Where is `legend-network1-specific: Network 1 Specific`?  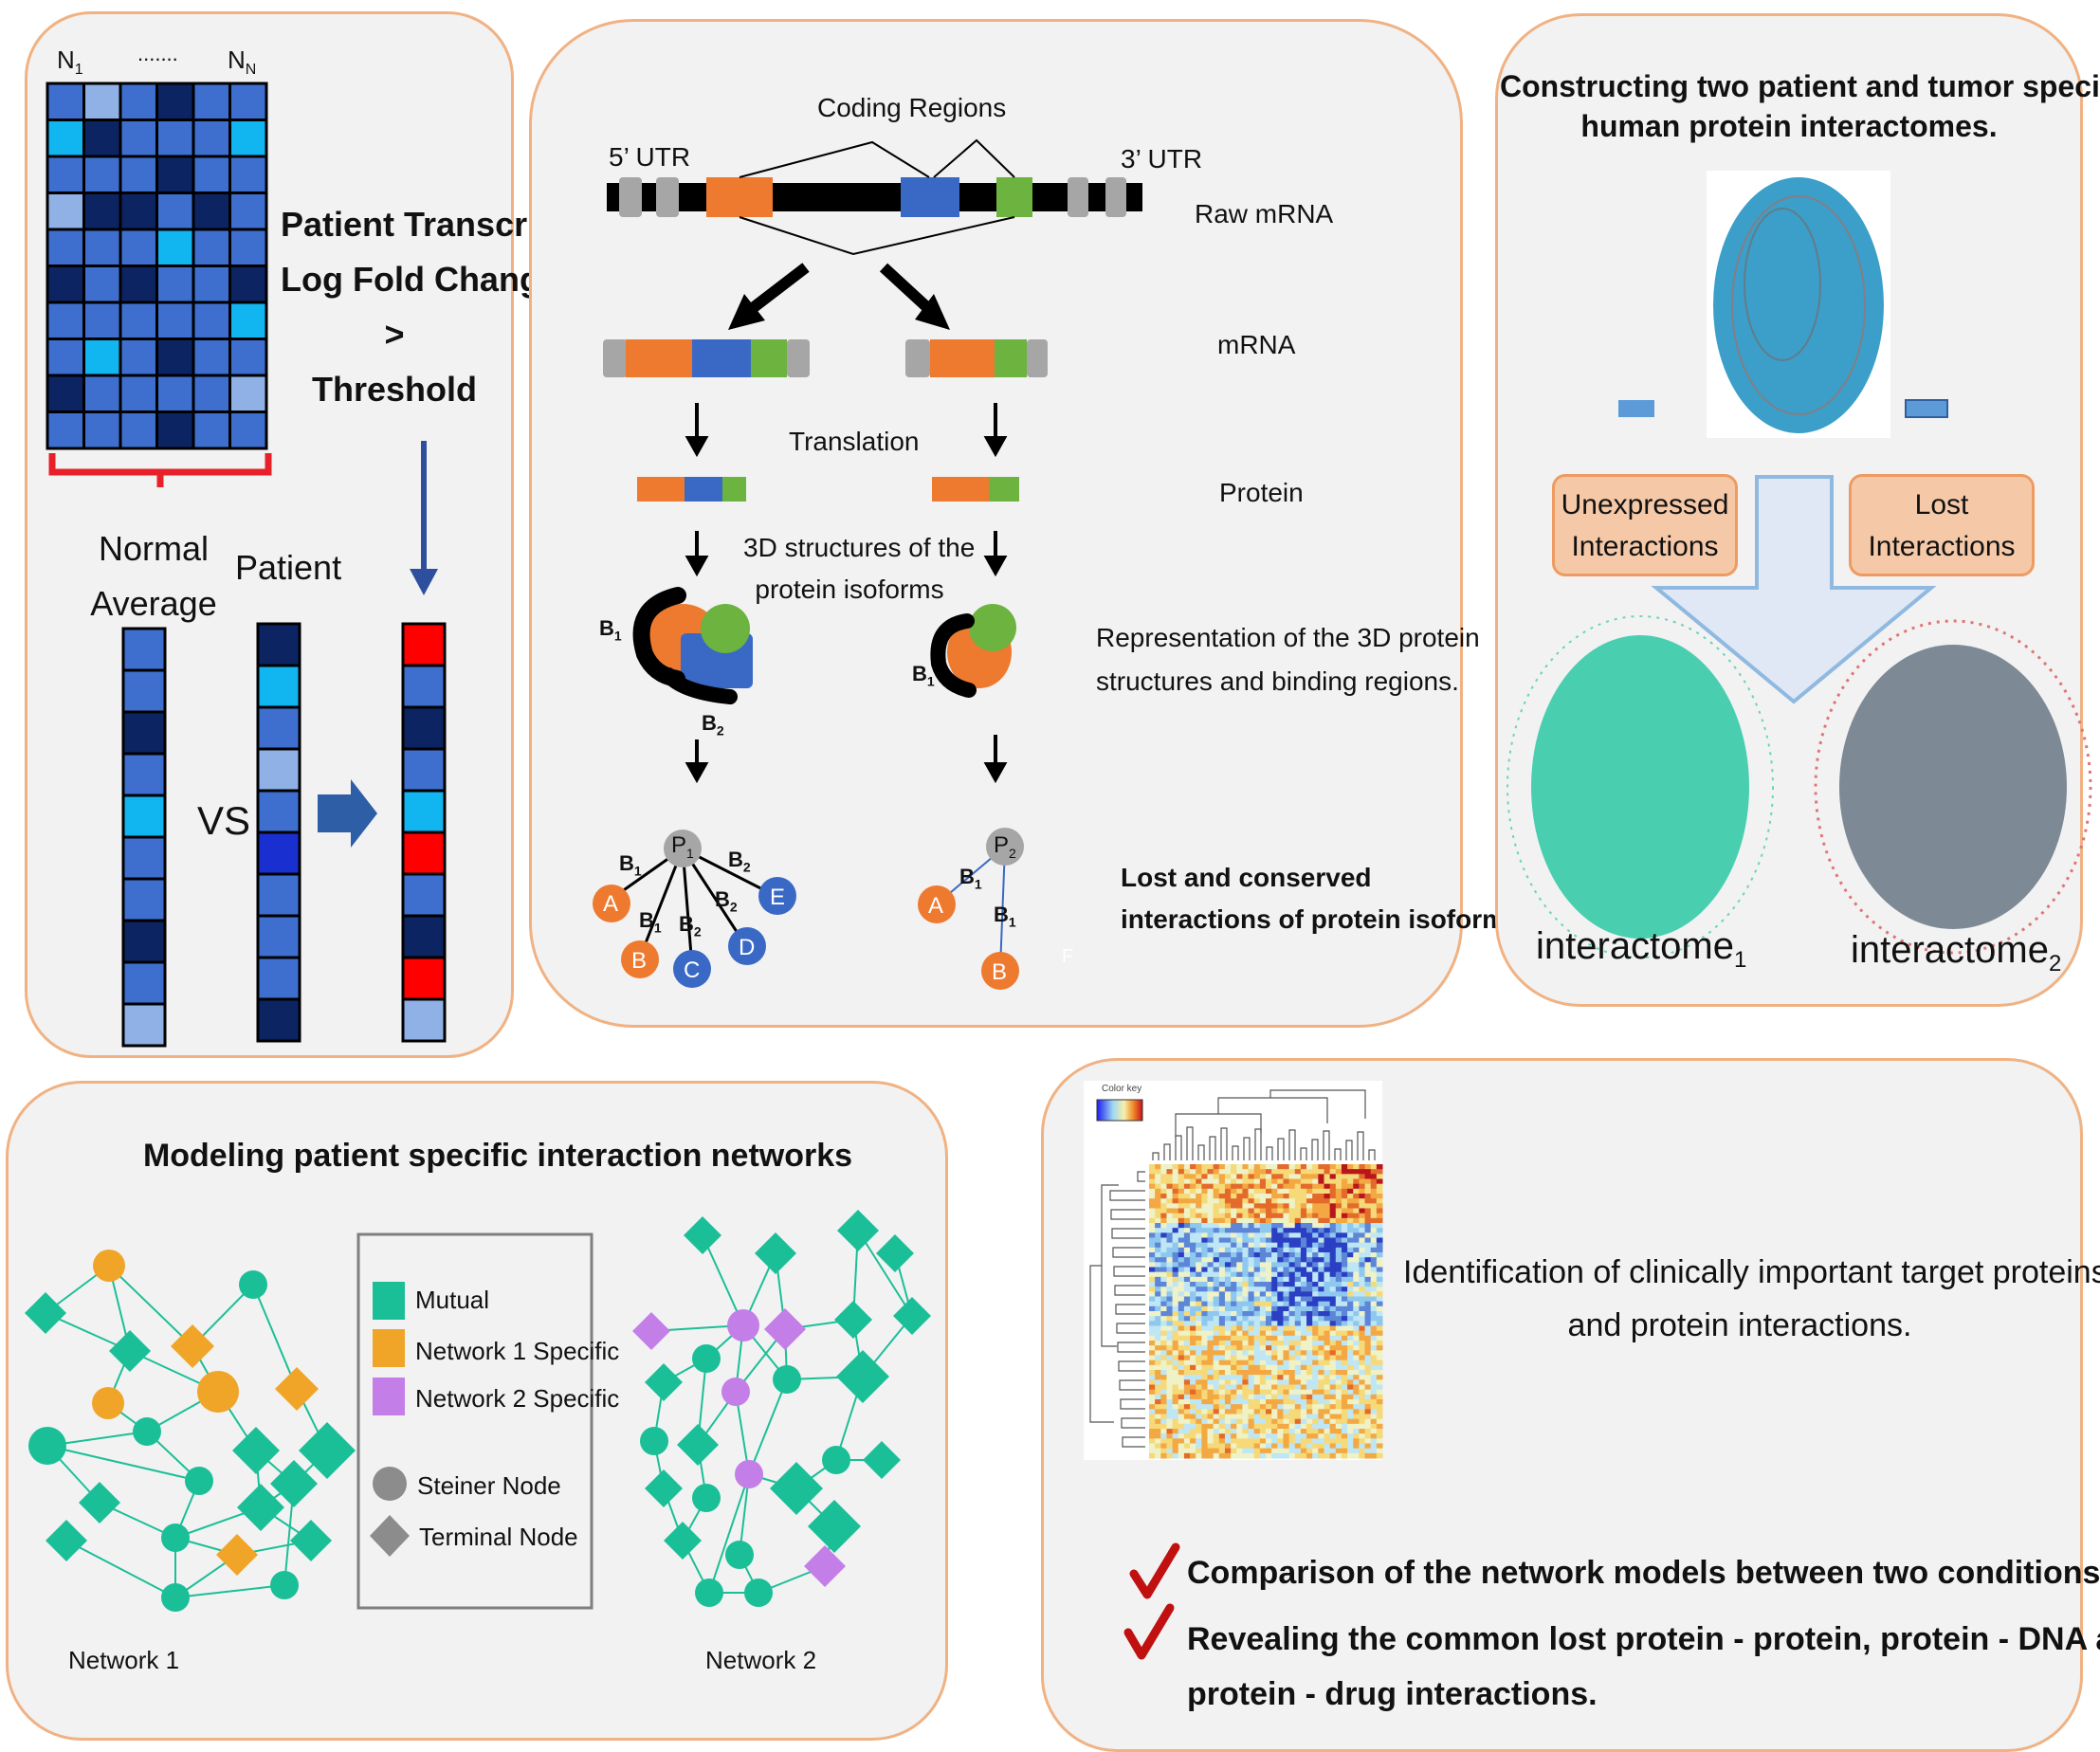 legend-network1-specific: Network 1 Specific is located at coordinates (518, 1351).